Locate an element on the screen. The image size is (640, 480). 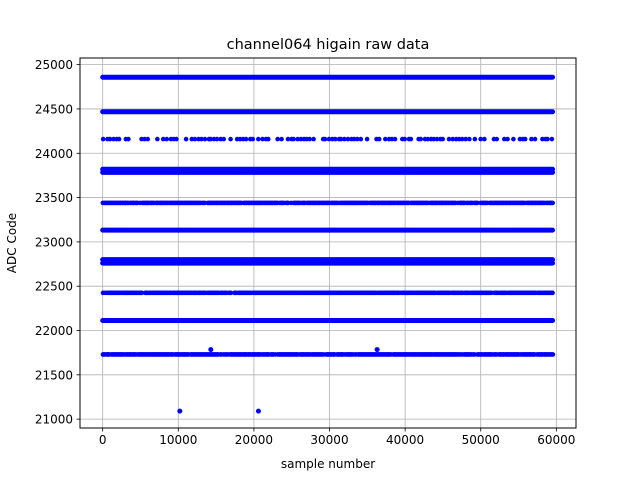
x-axis-label: sample number is located at coordinates (328, 464).